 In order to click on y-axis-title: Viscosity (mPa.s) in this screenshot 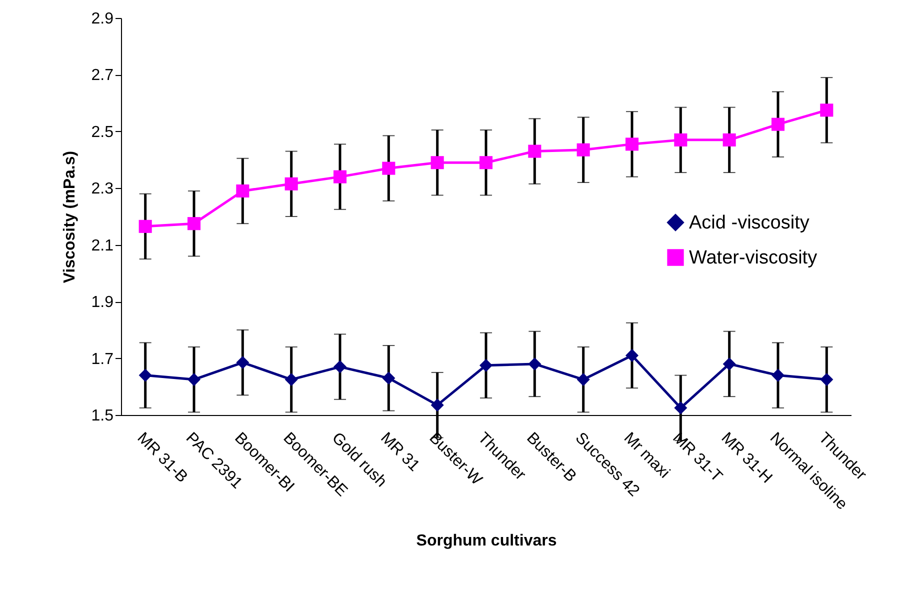, I will do `click(69, 217)`.